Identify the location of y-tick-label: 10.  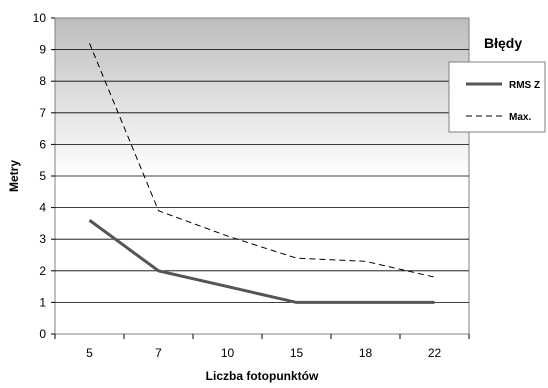
(40, 18).